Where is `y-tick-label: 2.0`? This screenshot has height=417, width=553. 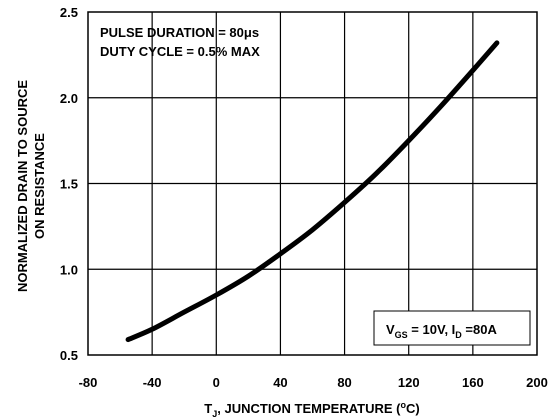 y-tick-label: 2.0 is located at coordinates (69, 98).